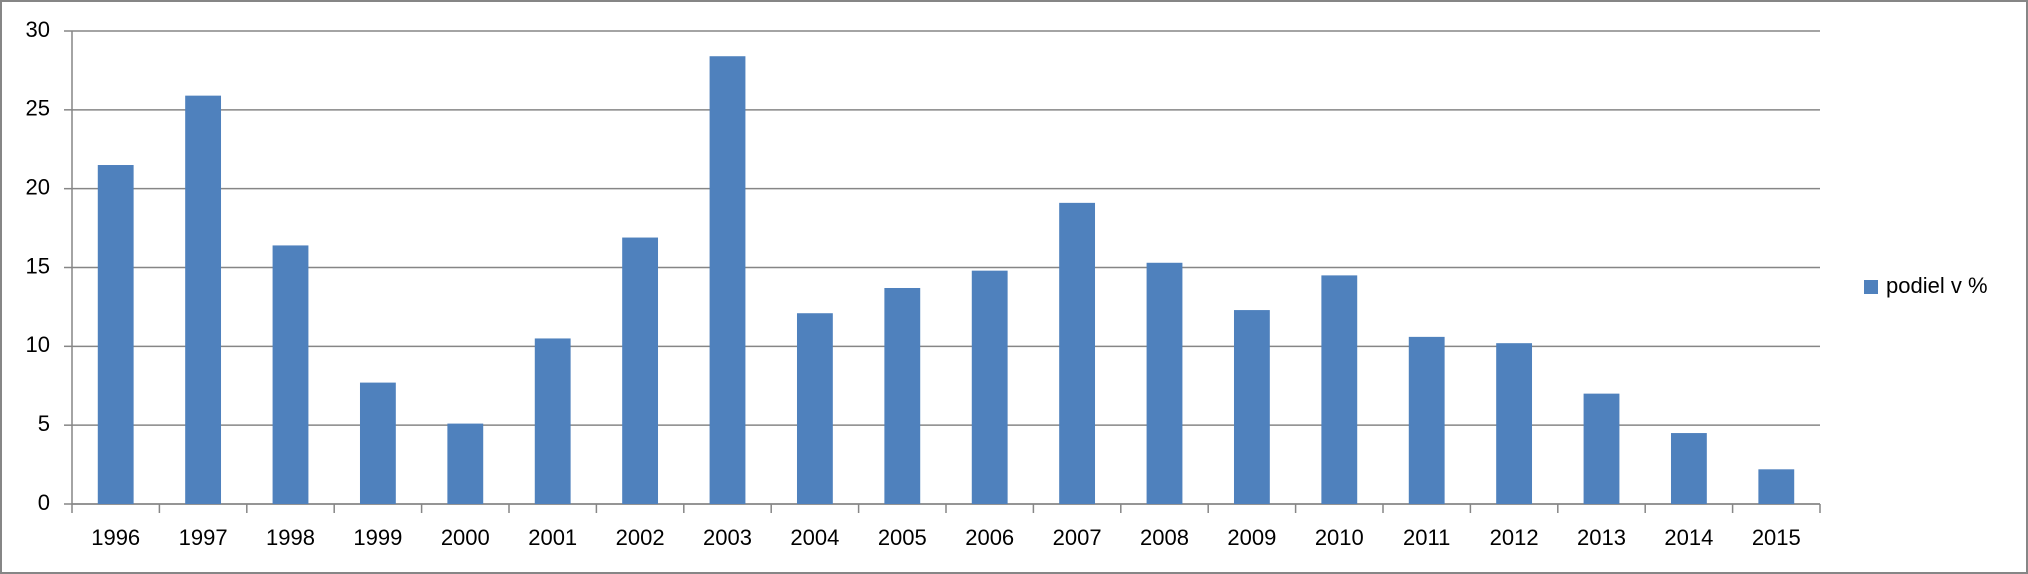  I want to click on x-tick-label: 2000, so click(465, 537).